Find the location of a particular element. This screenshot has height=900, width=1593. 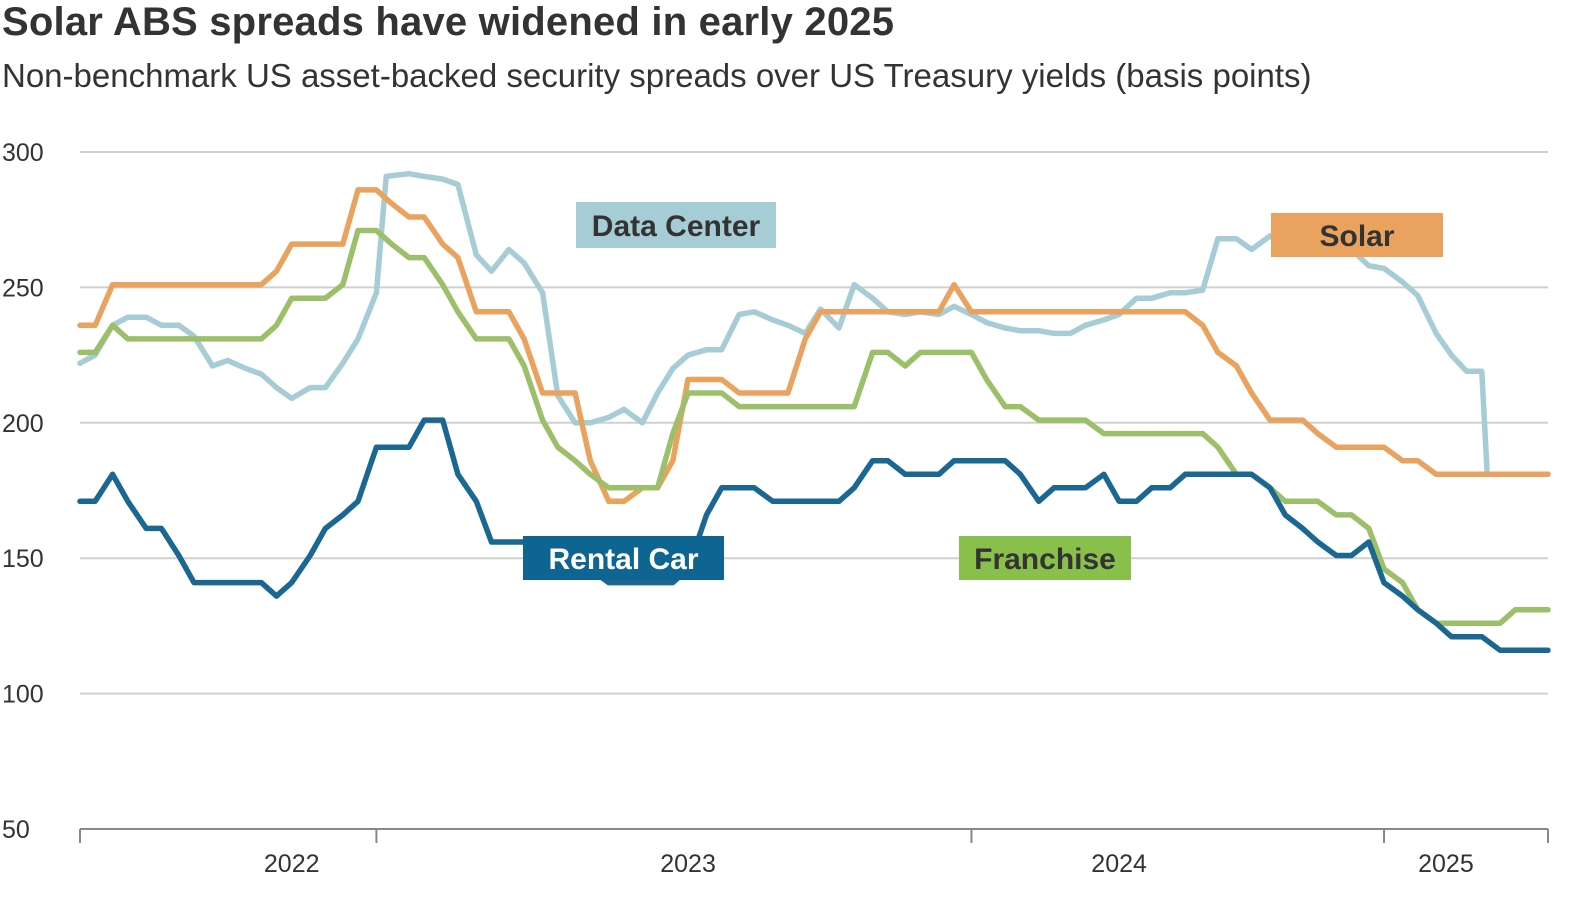

x-tick-label: 2025 is located at coordinates (1446, 864).